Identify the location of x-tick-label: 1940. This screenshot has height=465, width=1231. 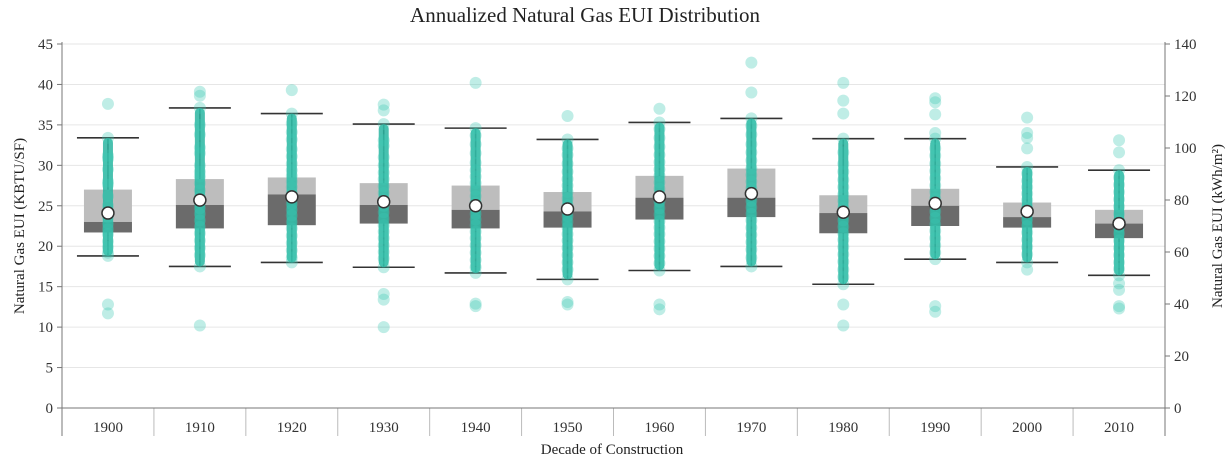
(476, 428).